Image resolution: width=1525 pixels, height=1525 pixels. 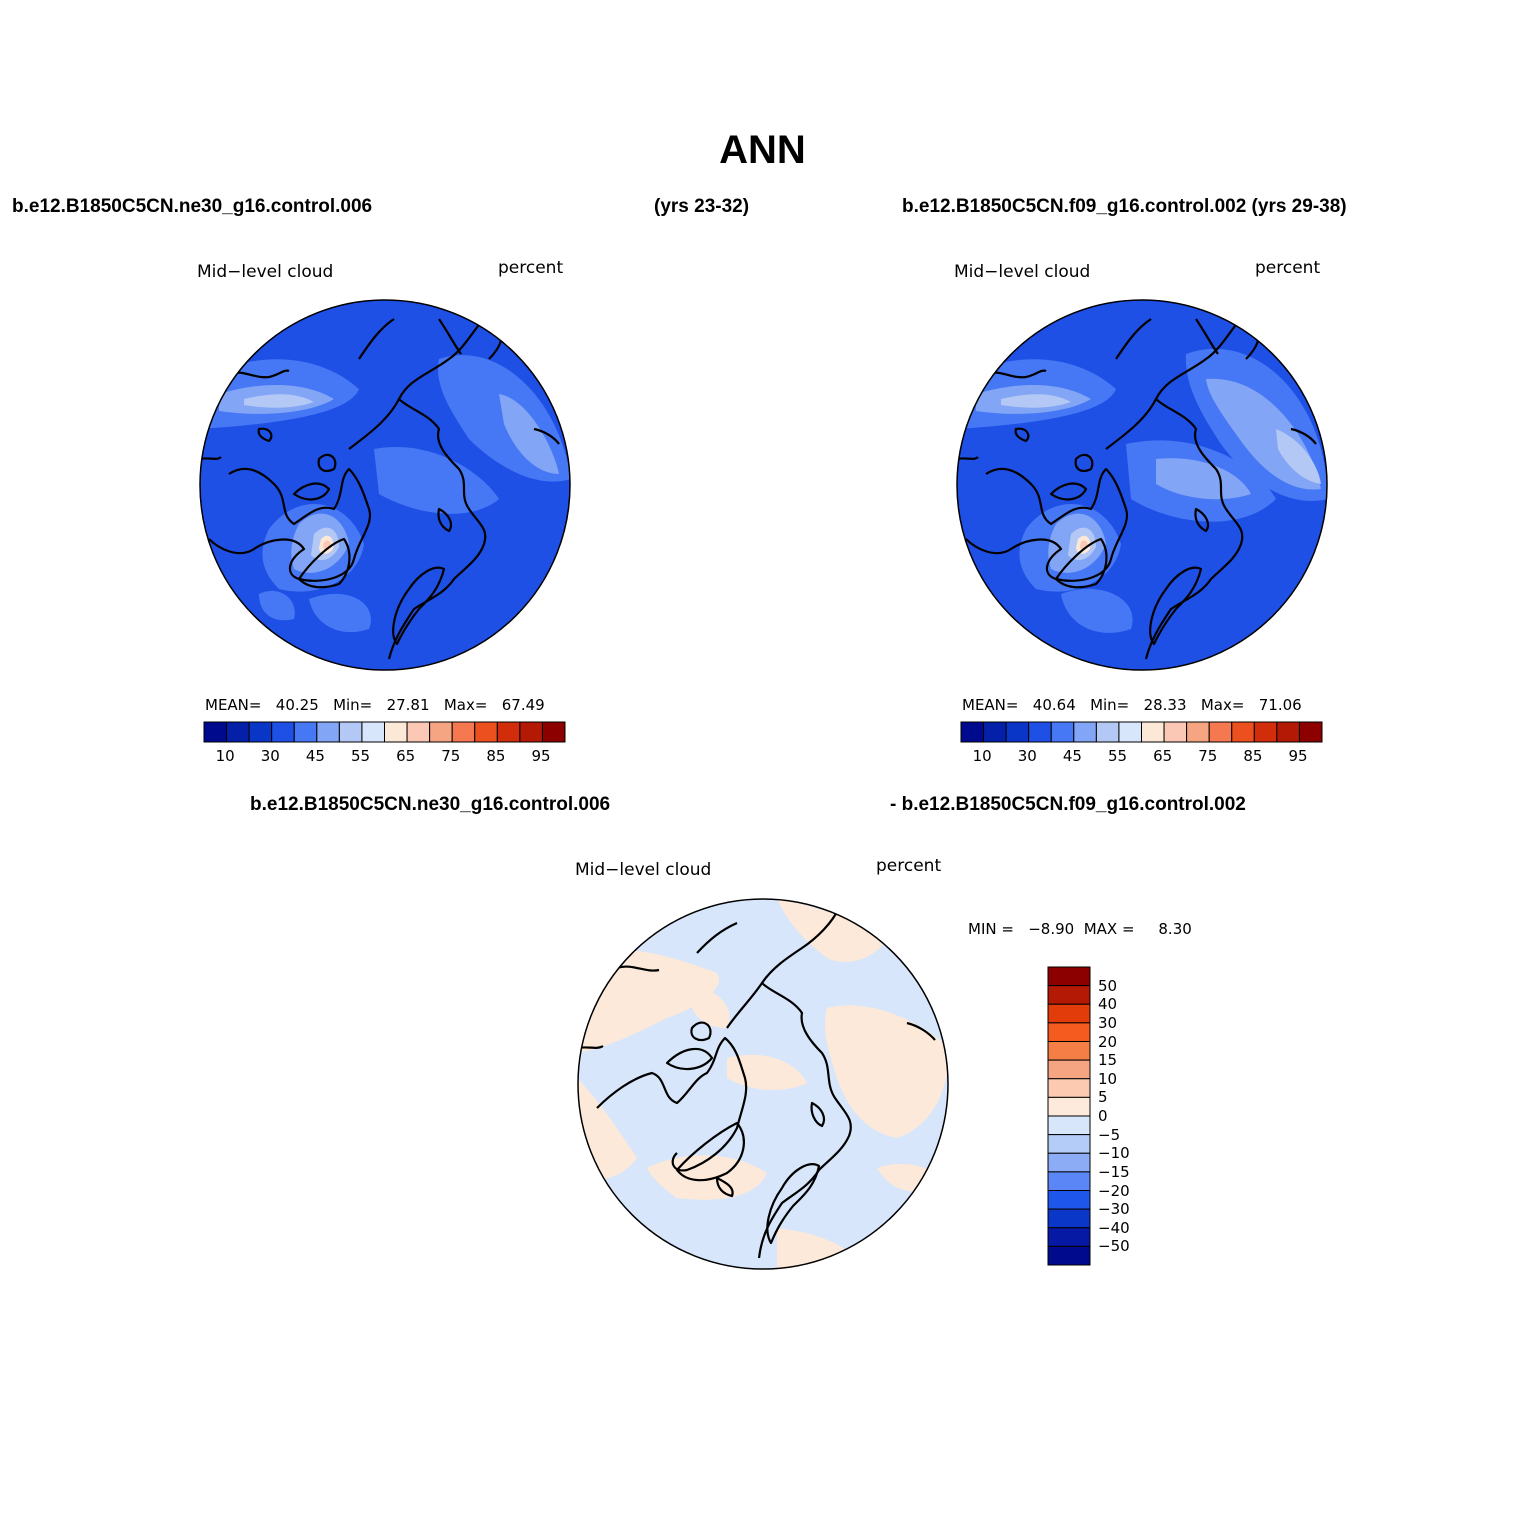 What do you see at coordinates (1108, 1004) in the screenshot?
I see `colorbar-tick-label: 40` at bounding box center [1108, 1004].